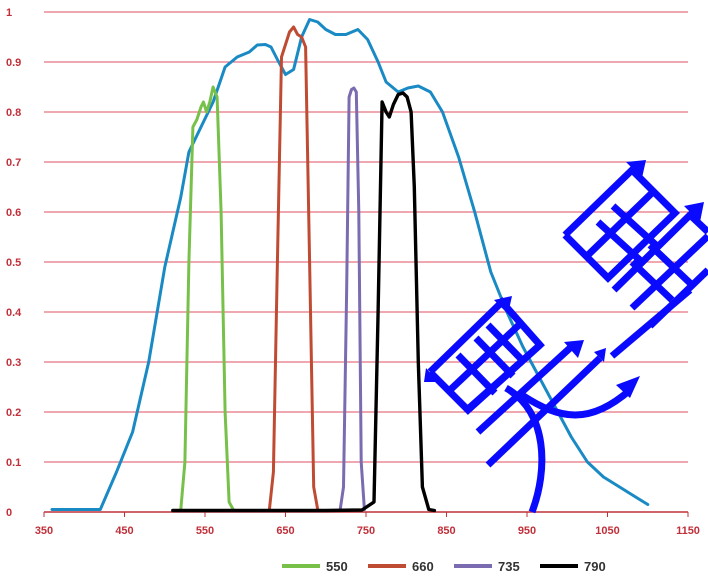 This screenshot has height=583, width=708. Describe the element at coordinates (527, 531) in the screenshot. I see `x-tick-label: 950` at that location.